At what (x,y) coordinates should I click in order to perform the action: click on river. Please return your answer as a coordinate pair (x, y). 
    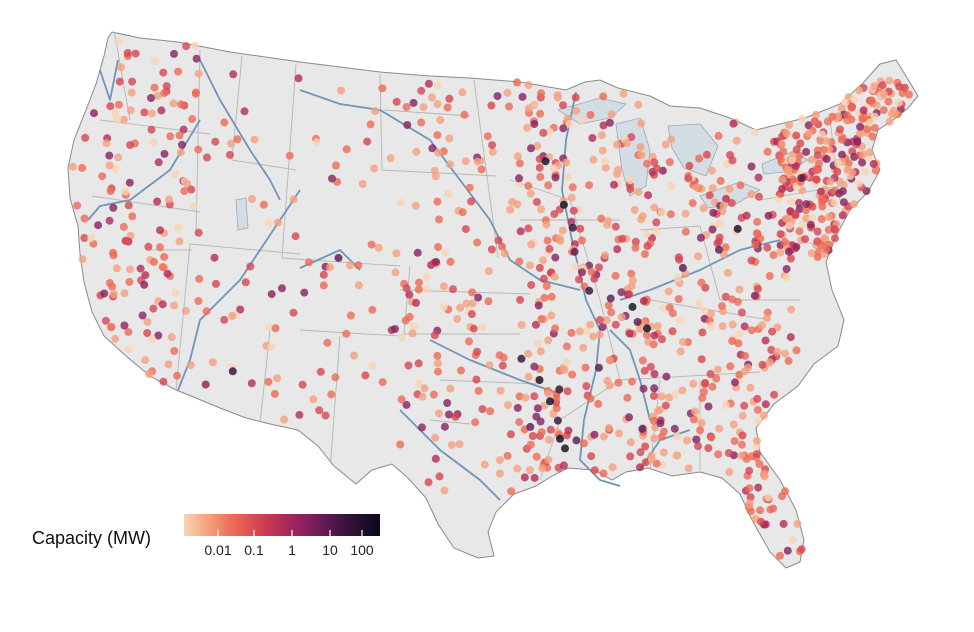
    Looking at the image, I should click on (630, 375).